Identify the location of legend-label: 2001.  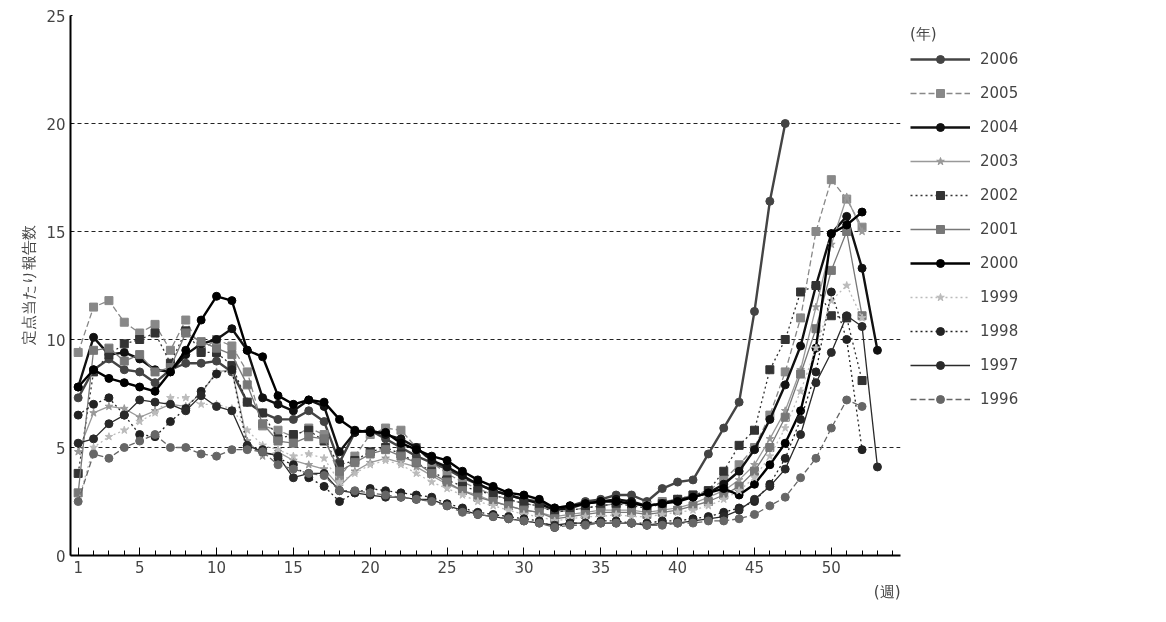
(999, 229).